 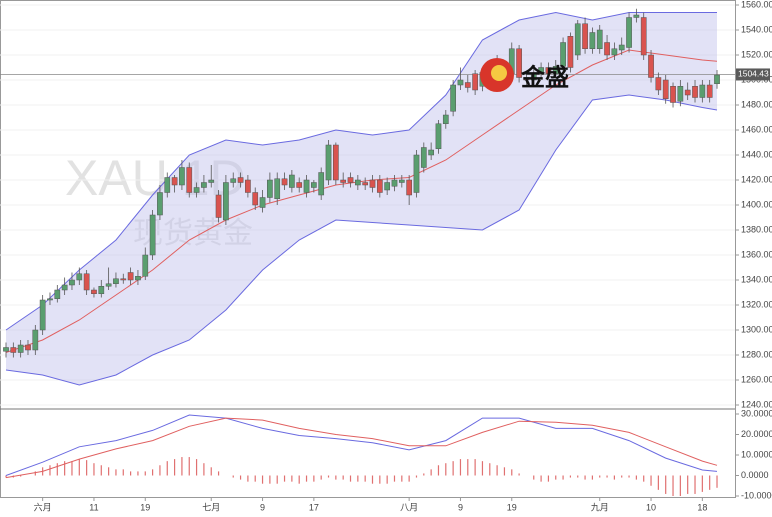 What do you see at coordinates (756, 404) in the screenshot?
I see `y-tick-label: 1240.00` at bounding box center [756, 404].